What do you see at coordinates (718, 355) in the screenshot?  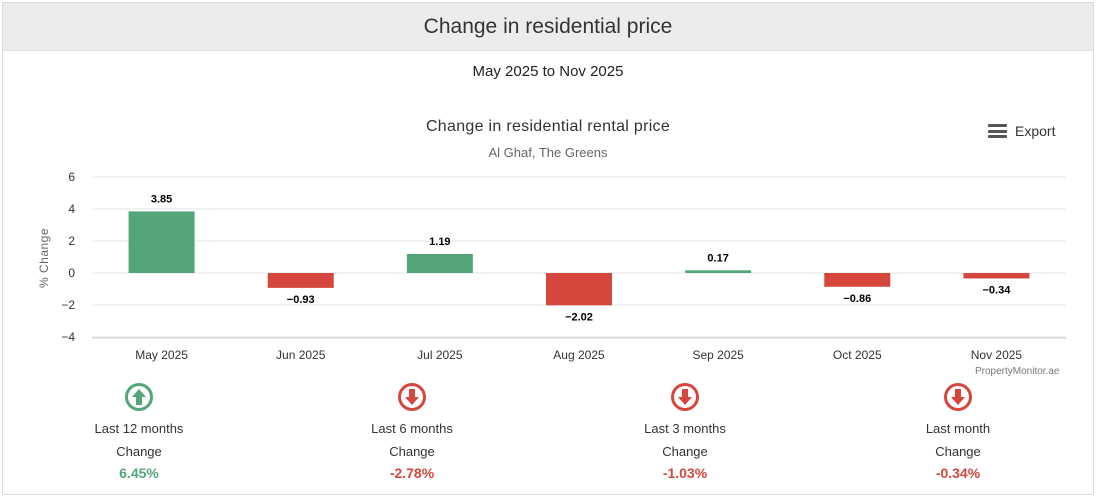 I see `x-tick-label: Sep 2025` at bounding box center [718, 355].